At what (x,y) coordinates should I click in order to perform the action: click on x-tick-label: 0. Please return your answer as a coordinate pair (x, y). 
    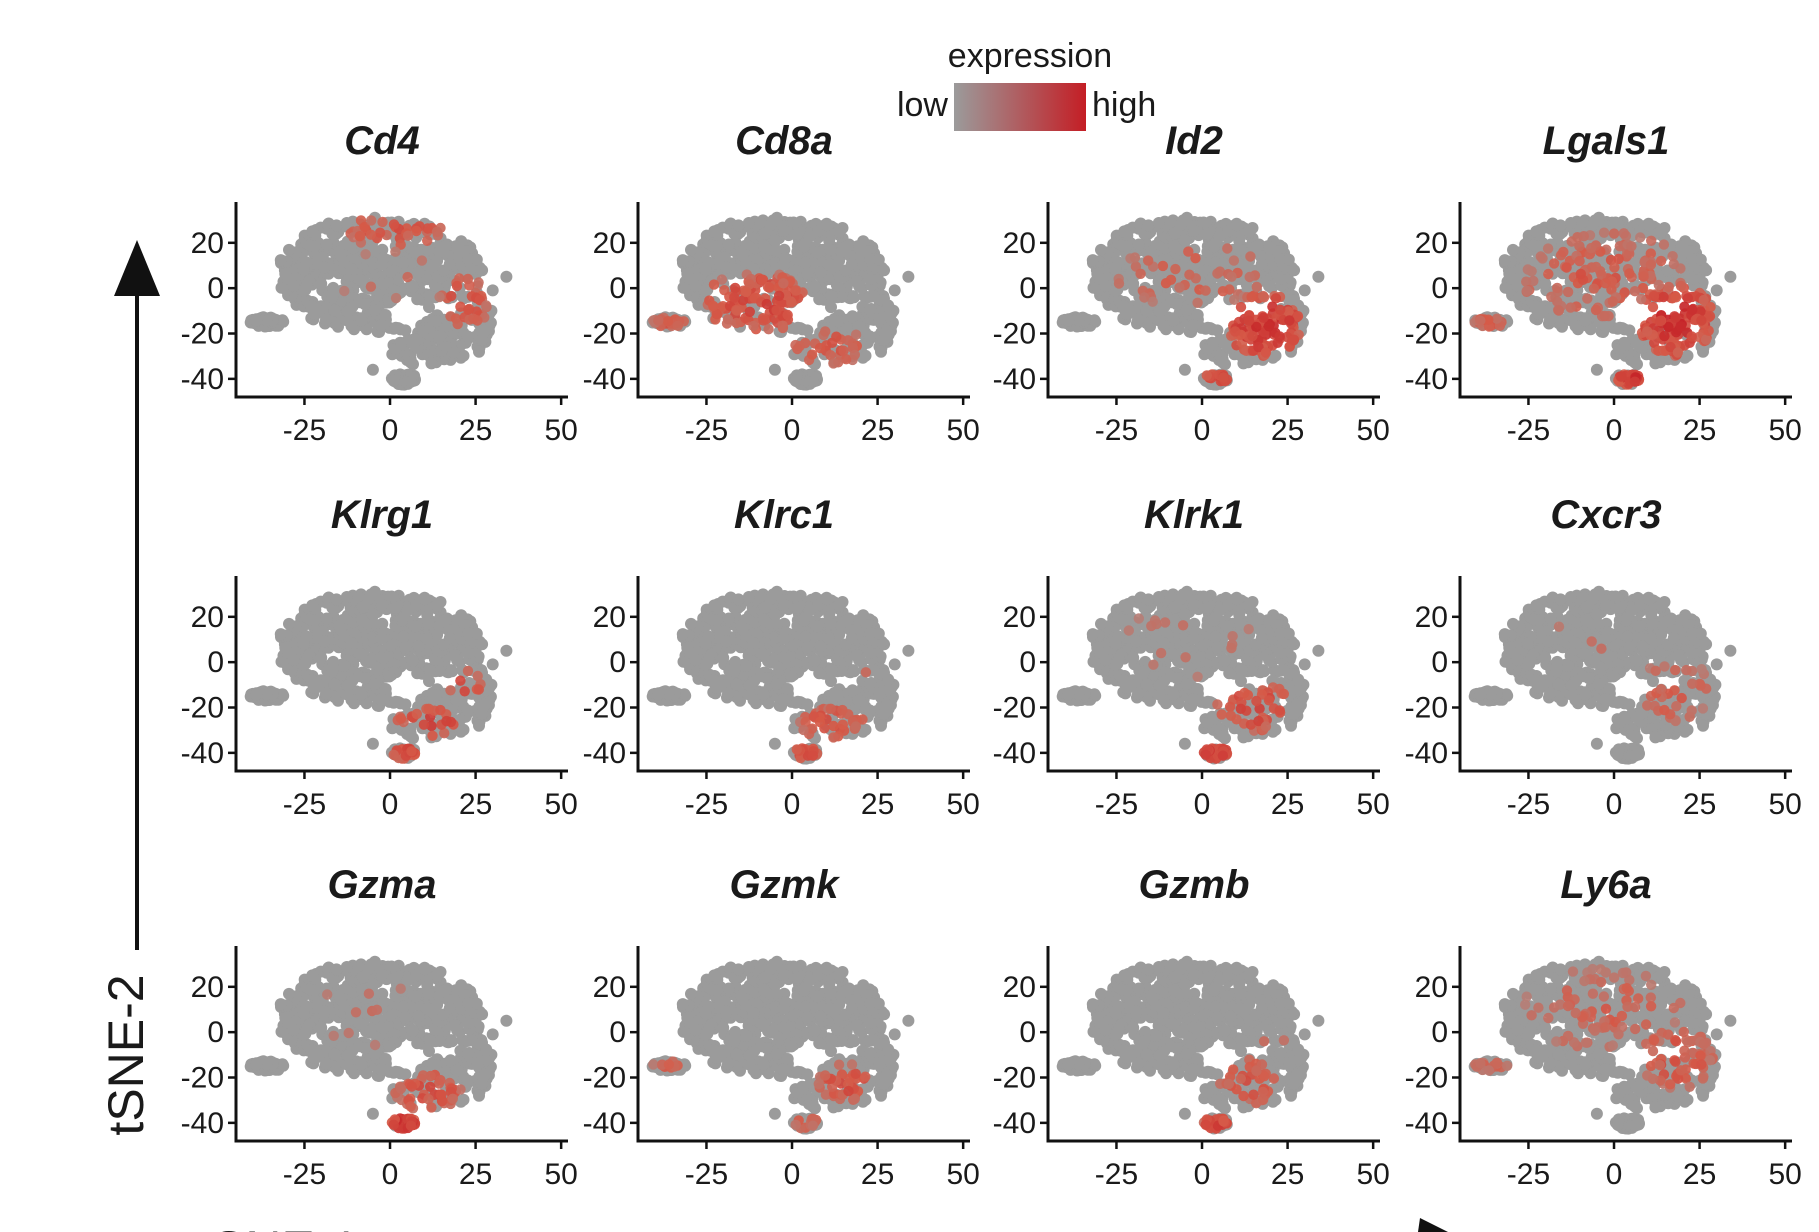
    Looking at the image, I should click on (390, 804).